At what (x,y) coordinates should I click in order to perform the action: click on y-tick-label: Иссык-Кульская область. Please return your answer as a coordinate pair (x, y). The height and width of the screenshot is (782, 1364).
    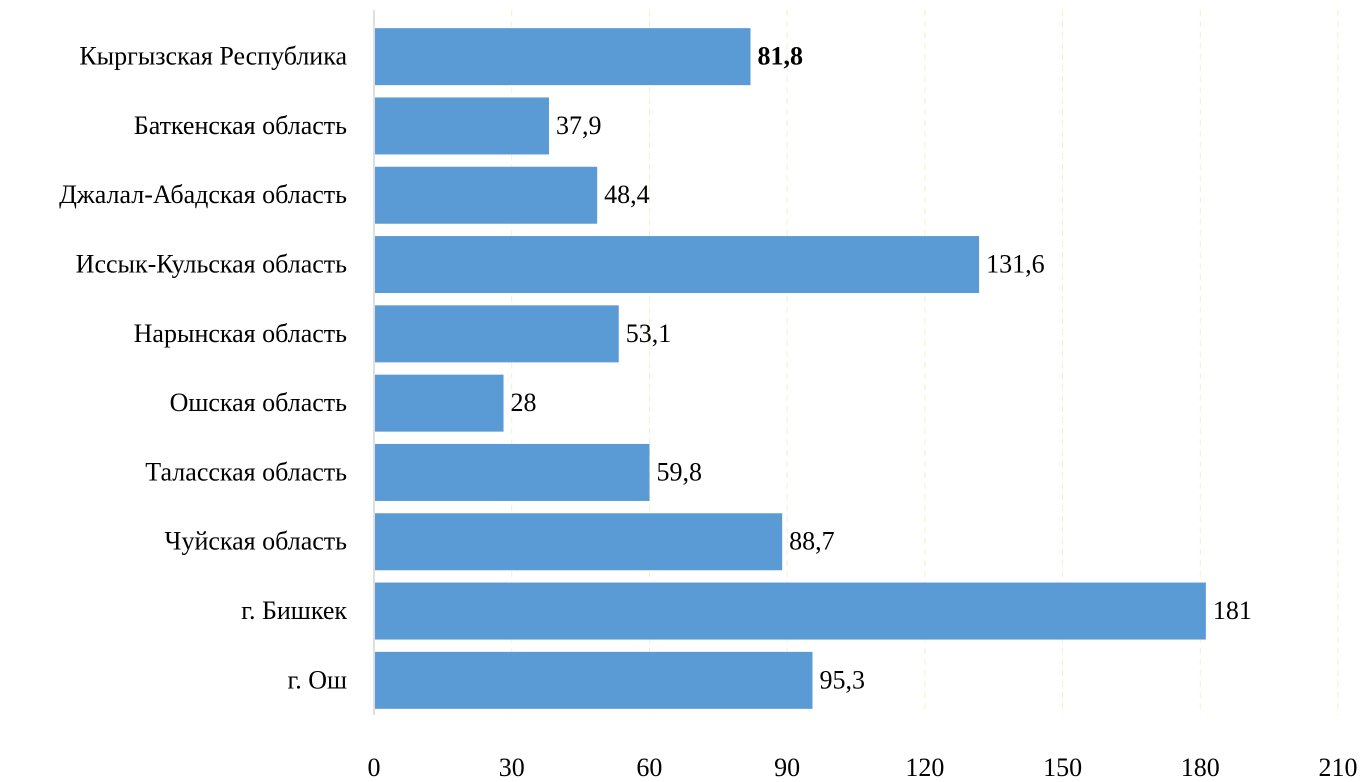
    Looking at the image, I should click on (211, 264).